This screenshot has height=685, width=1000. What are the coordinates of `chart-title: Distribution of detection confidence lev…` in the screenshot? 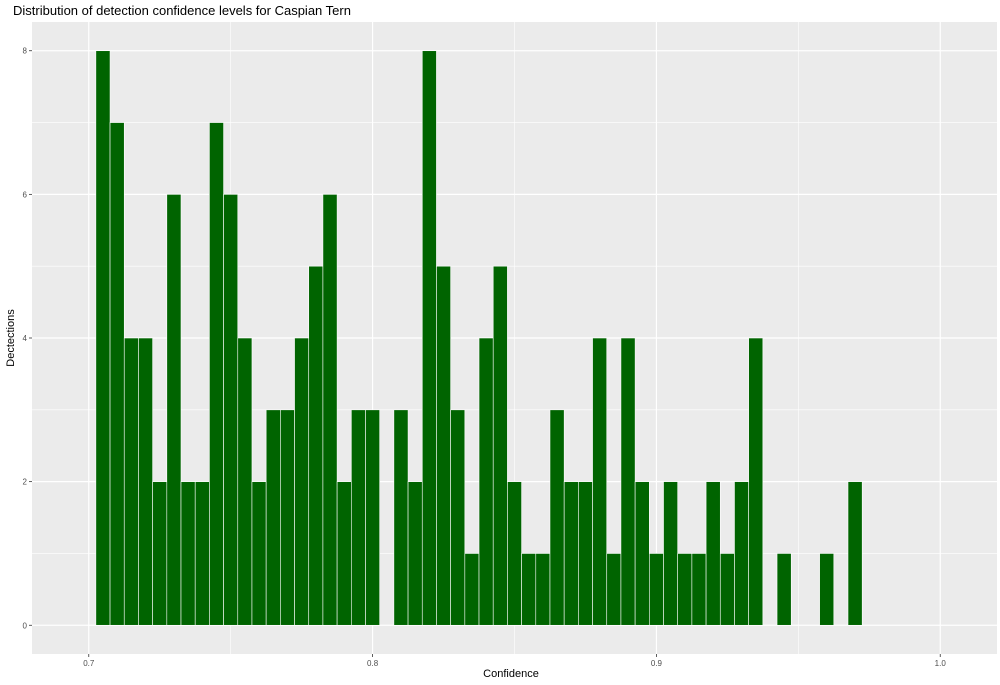 It's located at (182, 10).